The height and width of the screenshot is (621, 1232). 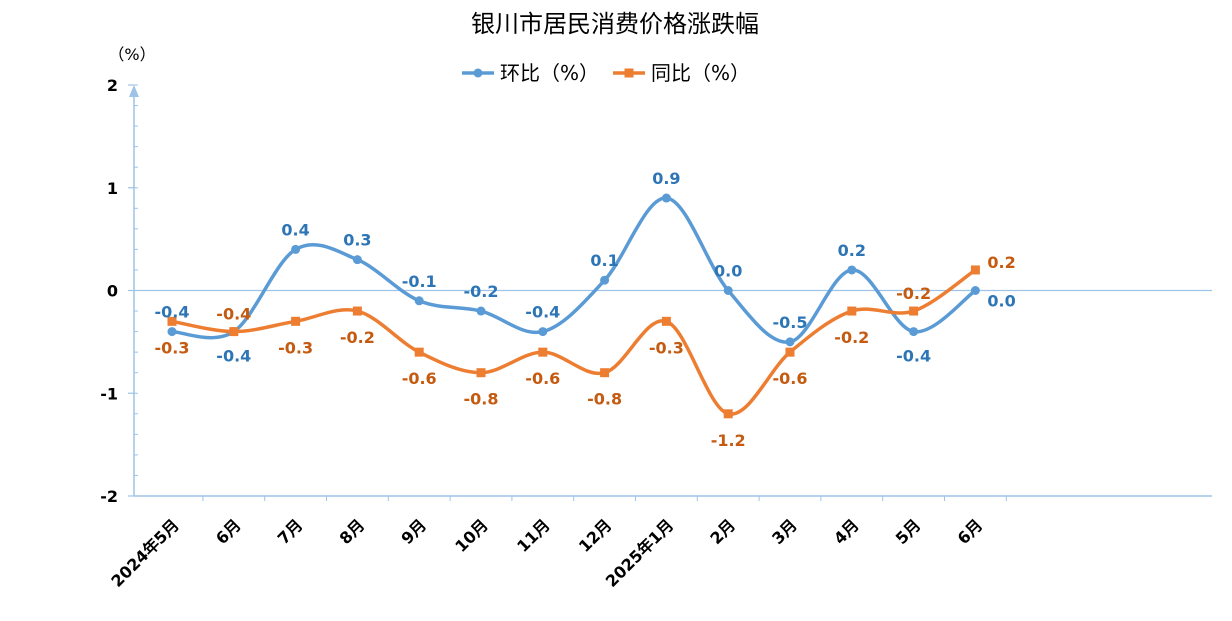 What do you see at coordinates (357, 240) in the screenshot?
I see `series-0-data-label: 0.3` at bounding box center [357, 240].